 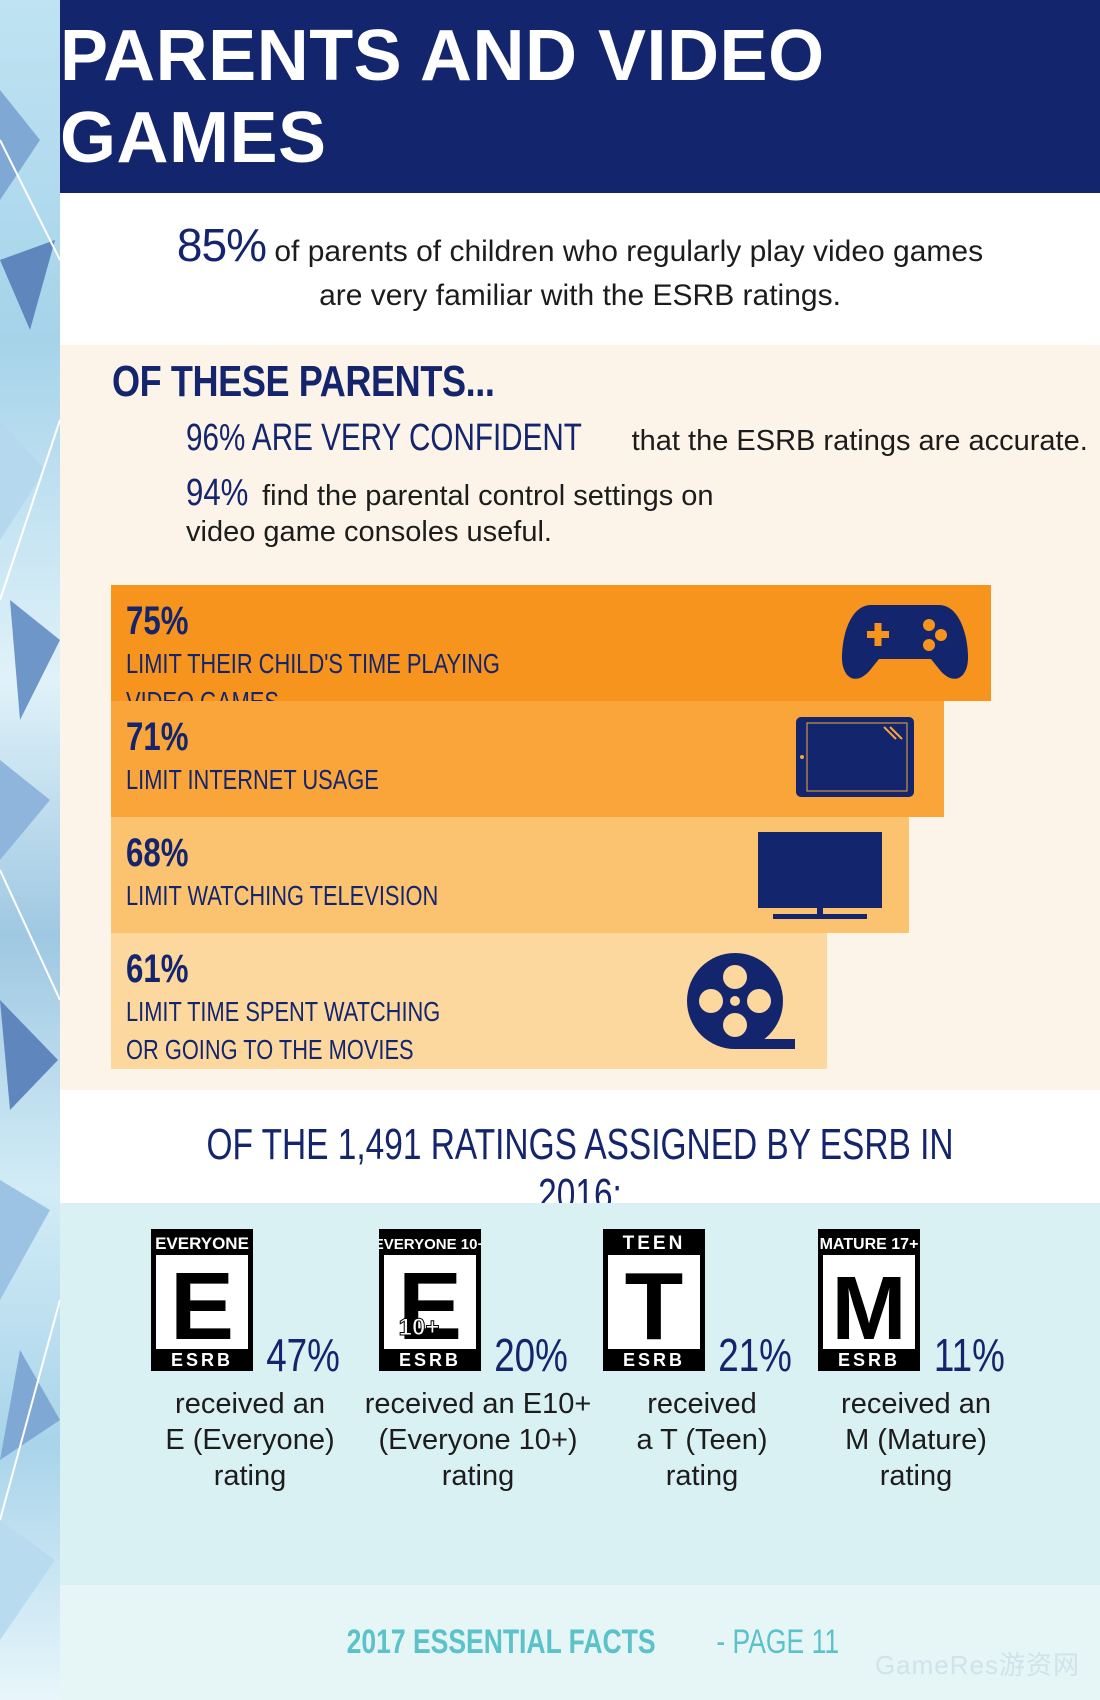 I want to click on gamepad-icon, so click(x=905, y=642).